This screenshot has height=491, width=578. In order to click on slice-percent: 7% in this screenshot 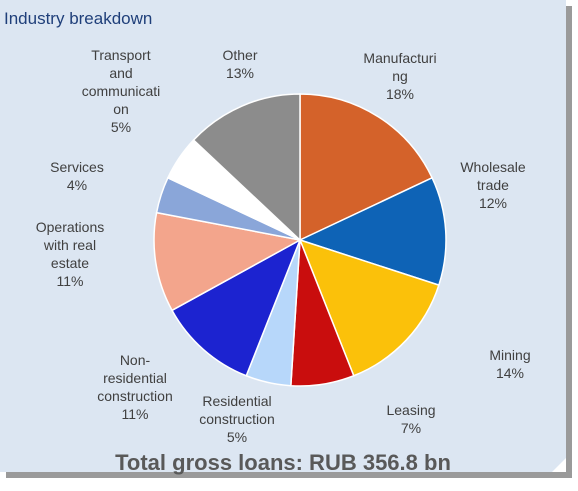, I will do `click(411, 428)`.